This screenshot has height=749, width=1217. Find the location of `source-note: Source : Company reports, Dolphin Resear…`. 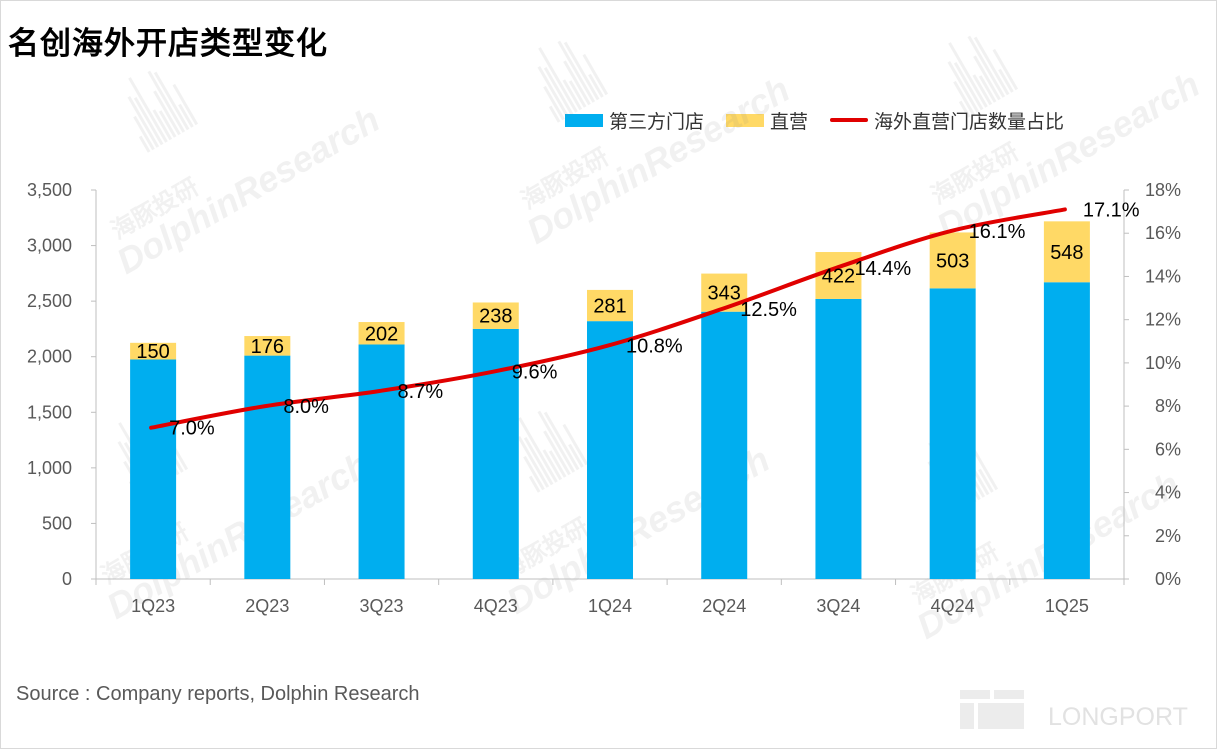

source-note: Source : Company reports, Dolphin Resear… is located at coordinates (218, 694).